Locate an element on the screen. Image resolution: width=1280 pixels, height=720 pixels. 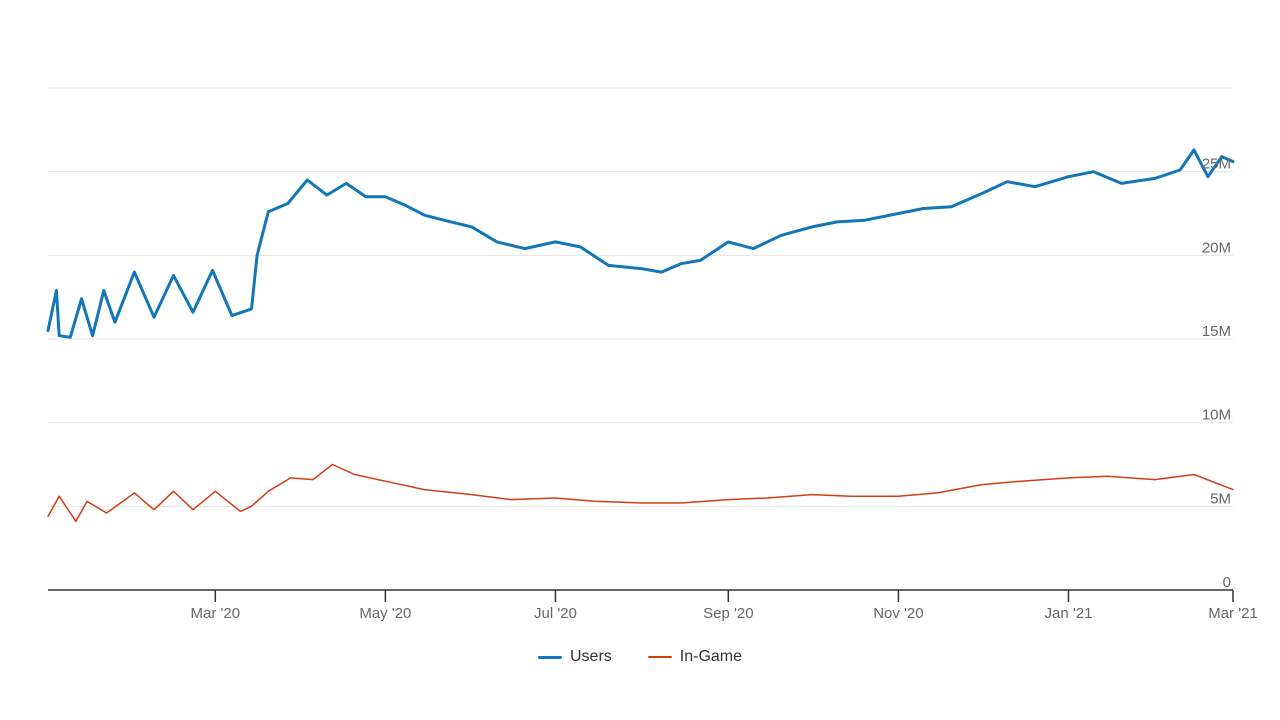
legend-label-in-game: In-Game is located at coordinates (711, 656).